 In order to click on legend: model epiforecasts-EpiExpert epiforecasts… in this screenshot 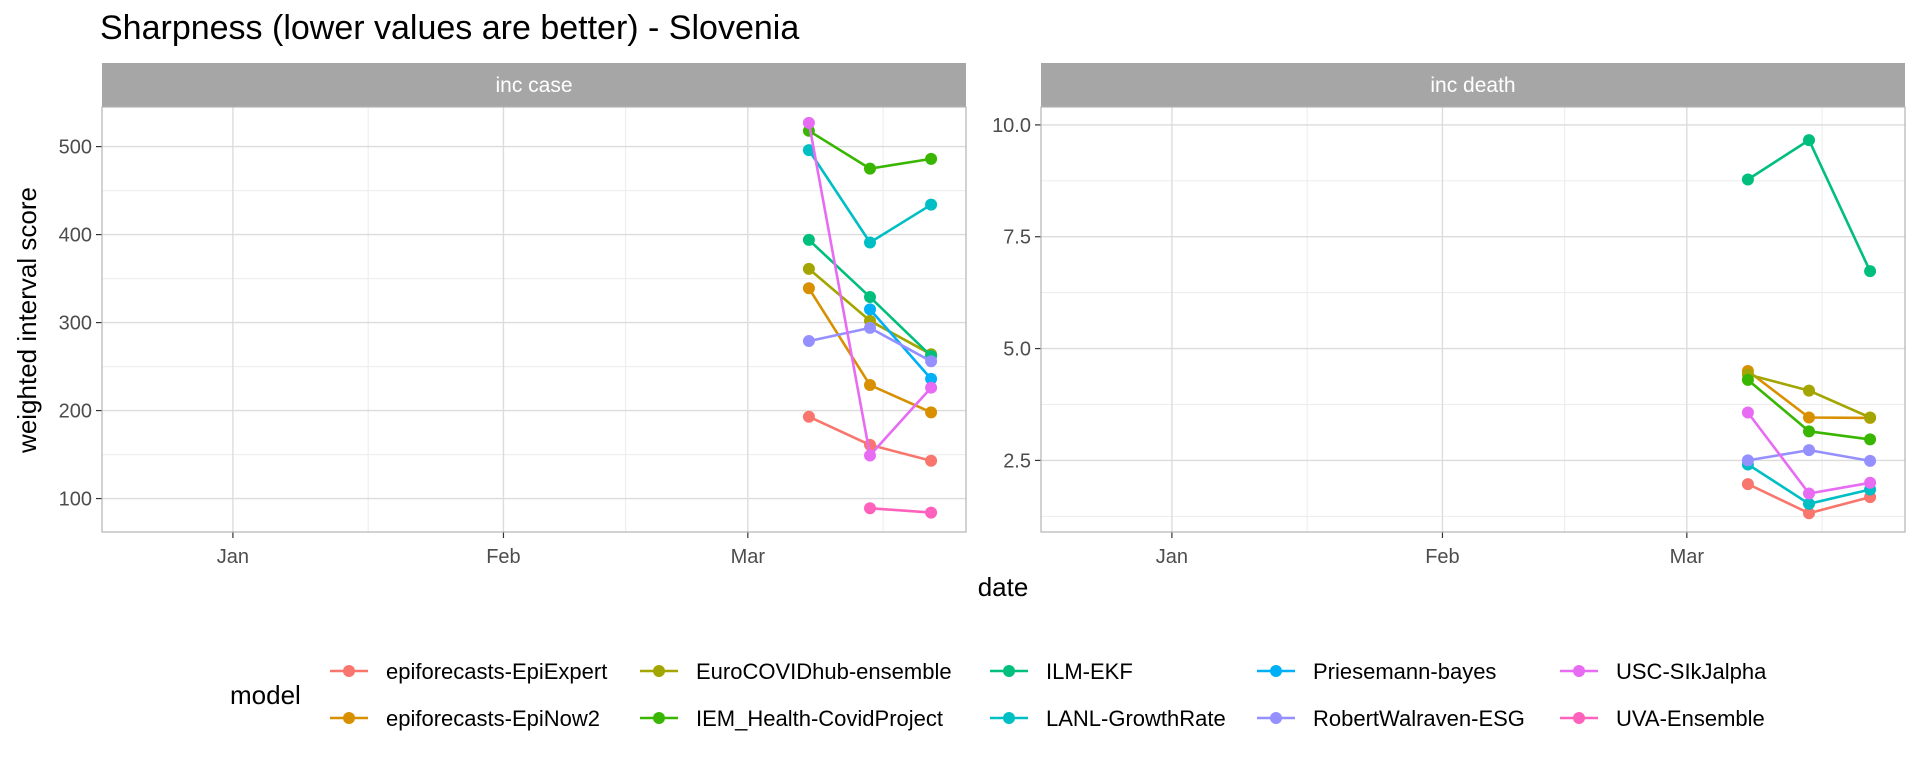, I will do `click(998, 695)`.